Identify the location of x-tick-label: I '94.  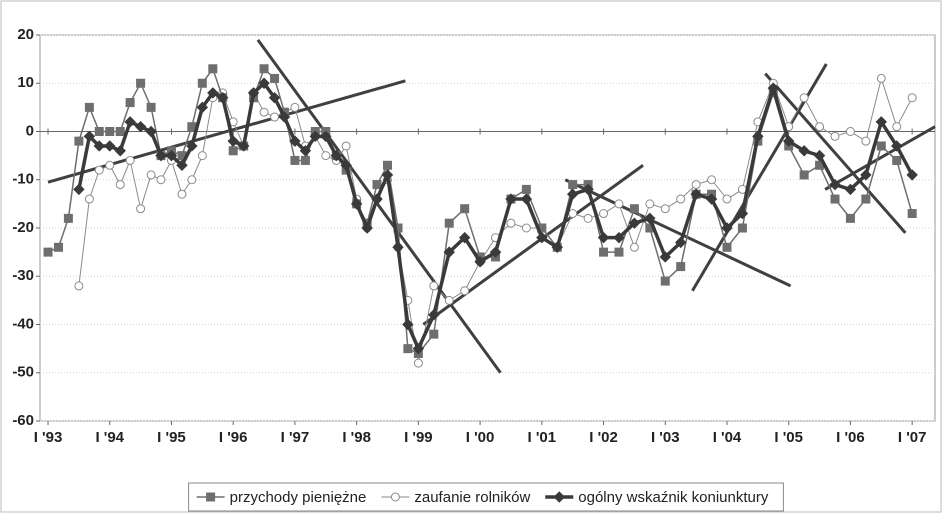
(109, 437).